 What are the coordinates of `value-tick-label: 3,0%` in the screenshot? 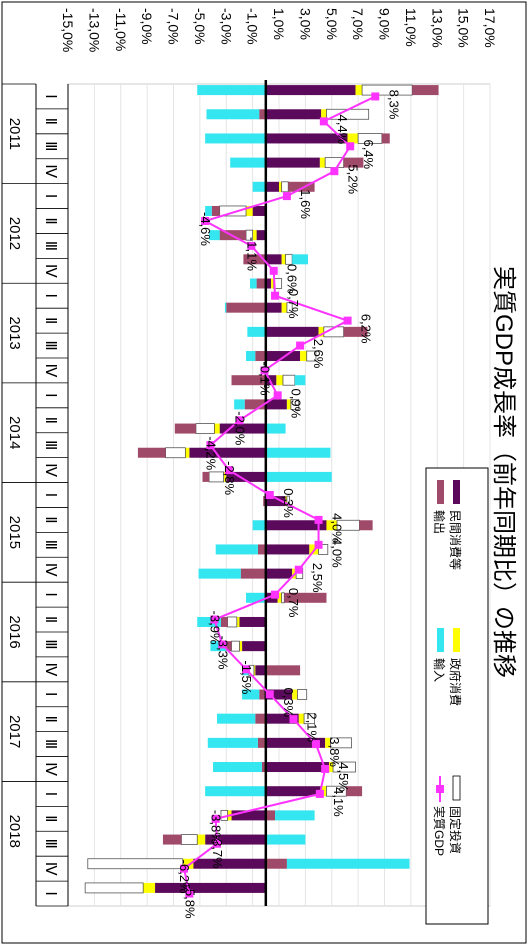 It's located at (305, 24).